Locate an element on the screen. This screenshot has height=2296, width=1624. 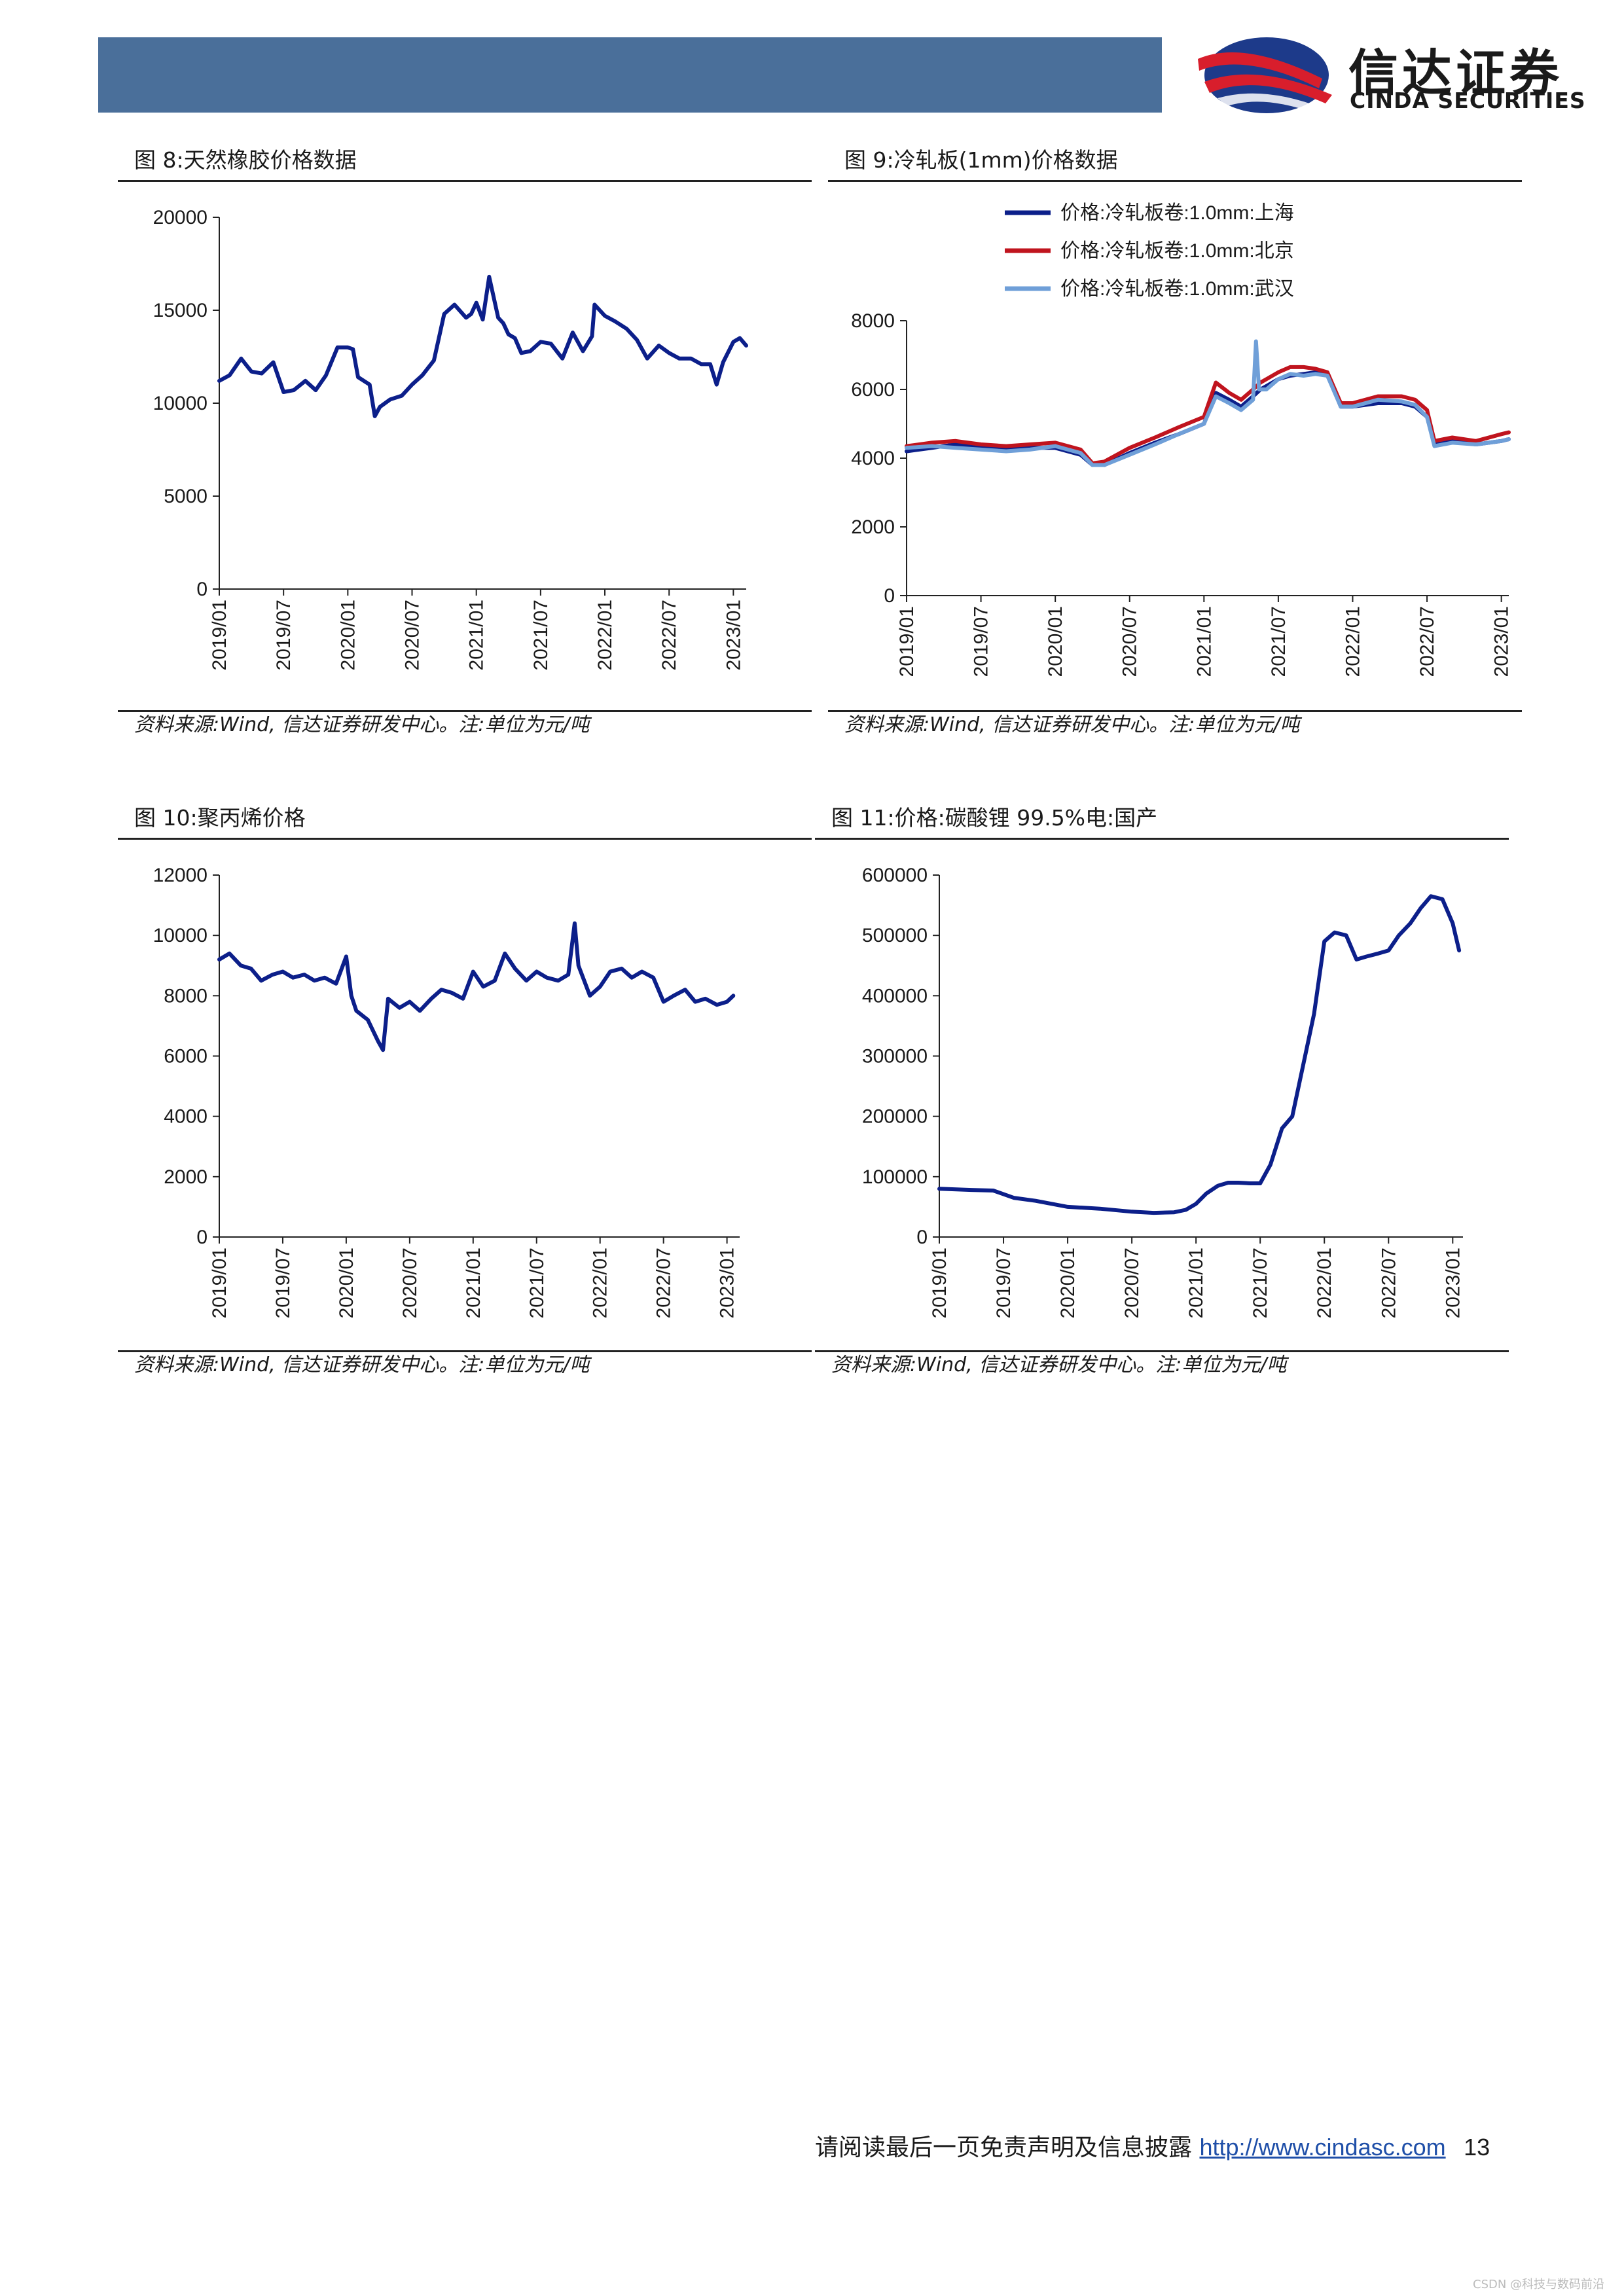
header-bar is located at coordinates (630, 75).